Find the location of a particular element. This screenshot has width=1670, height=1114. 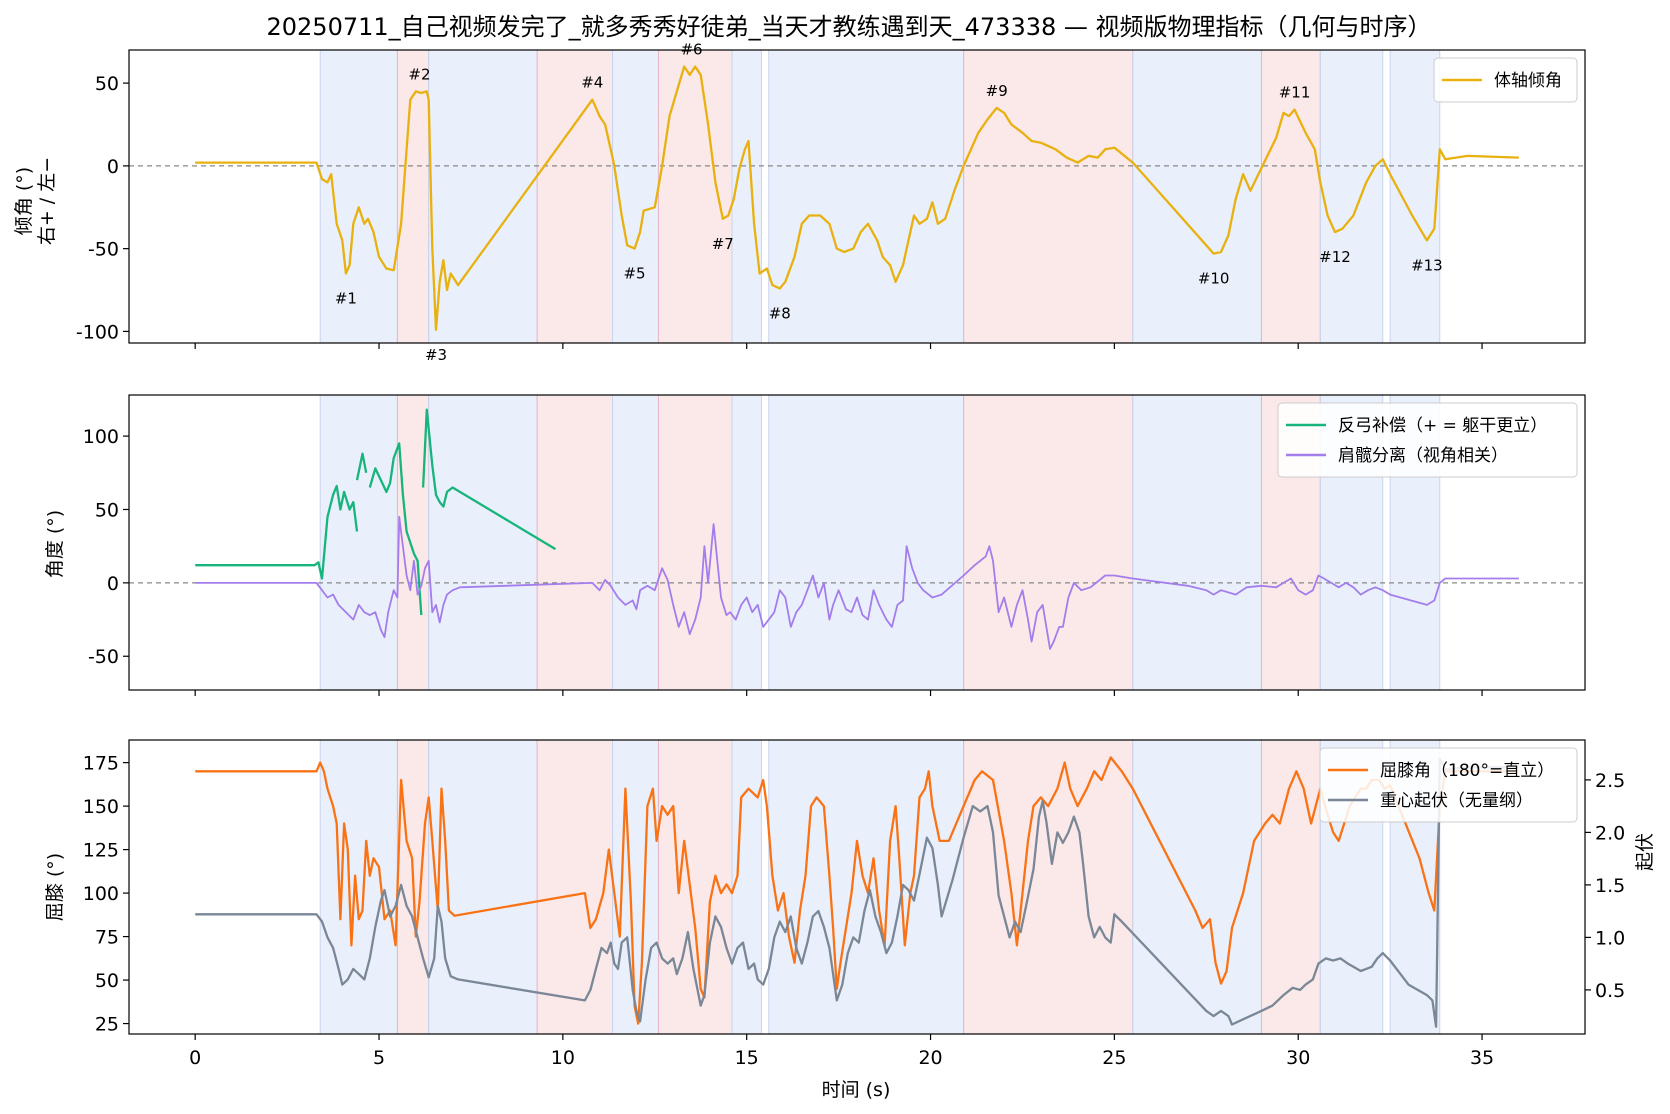

y-tick-label: 0.5 is located at coordinates (1610, 991).